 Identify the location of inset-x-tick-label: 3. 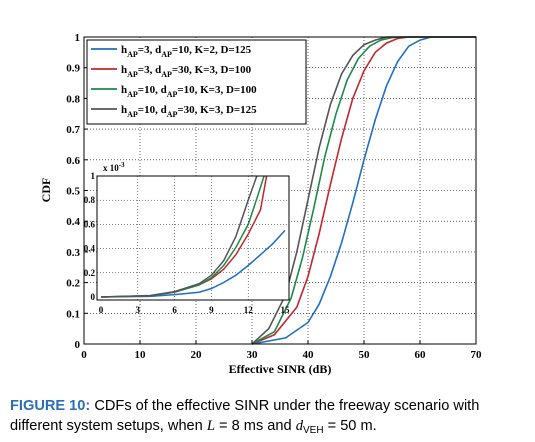
(138, 310).